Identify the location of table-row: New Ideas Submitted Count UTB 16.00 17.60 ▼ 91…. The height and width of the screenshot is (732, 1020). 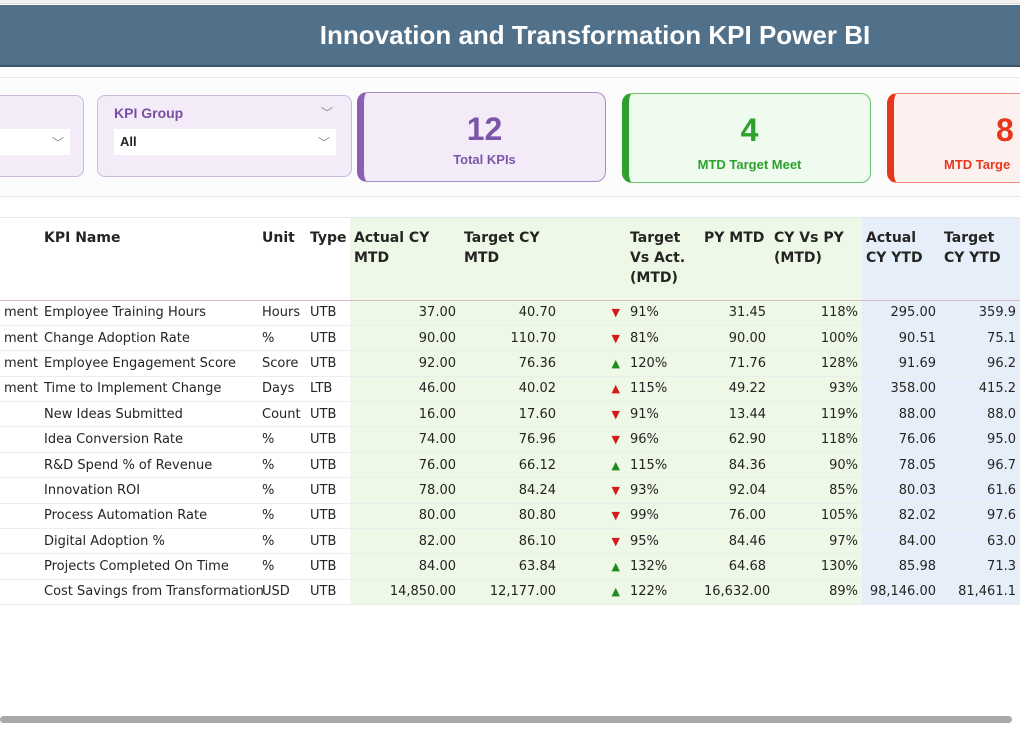
(510, 414).